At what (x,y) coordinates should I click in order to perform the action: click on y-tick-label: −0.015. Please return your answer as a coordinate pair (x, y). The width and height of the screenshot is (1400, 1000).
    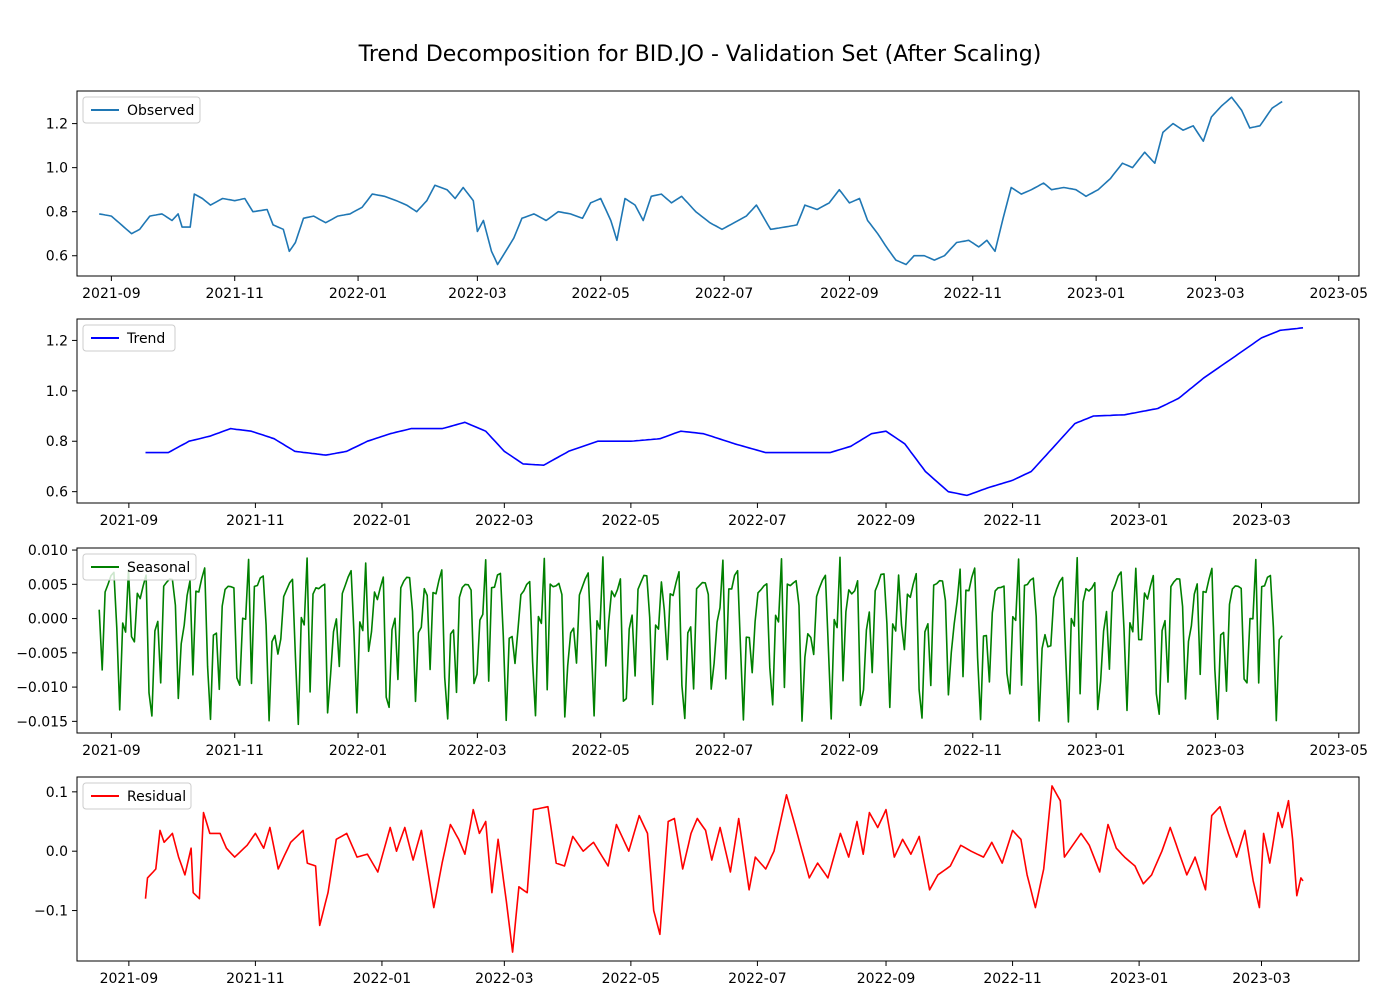
    Looking at the image, I should click on (42, 722).